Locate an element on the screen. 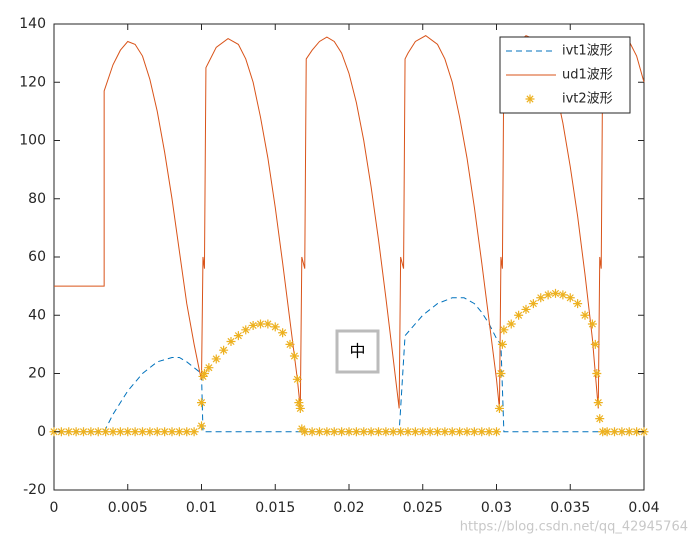  legend-label: ivt2波形 is located at coordinates (587, 99).